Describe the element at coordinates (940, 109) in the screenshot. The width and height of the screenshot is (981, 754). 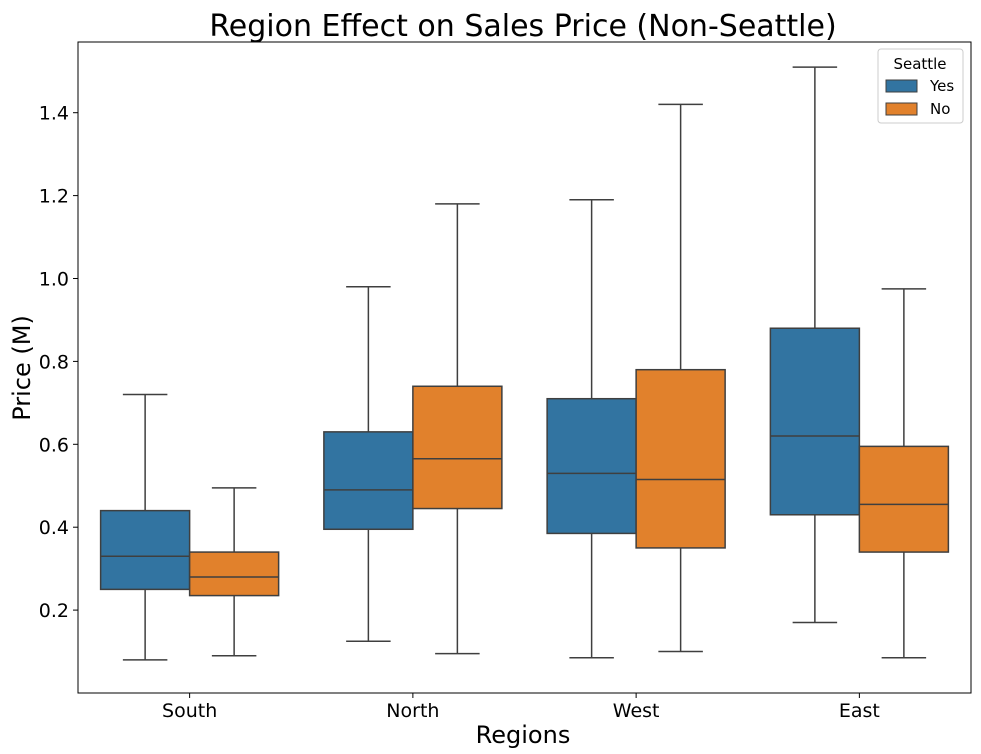
I see `legend-label-no: No` at that location.